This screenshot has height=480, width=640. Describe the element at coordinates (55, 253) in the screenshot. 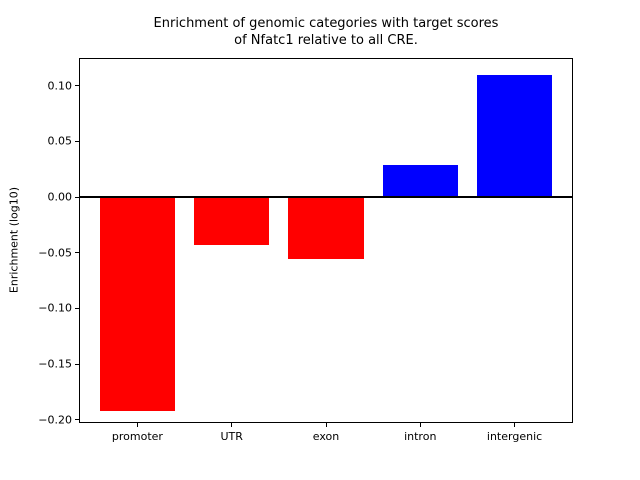

I see `y-axis-tick-label: −0.05` at that location.